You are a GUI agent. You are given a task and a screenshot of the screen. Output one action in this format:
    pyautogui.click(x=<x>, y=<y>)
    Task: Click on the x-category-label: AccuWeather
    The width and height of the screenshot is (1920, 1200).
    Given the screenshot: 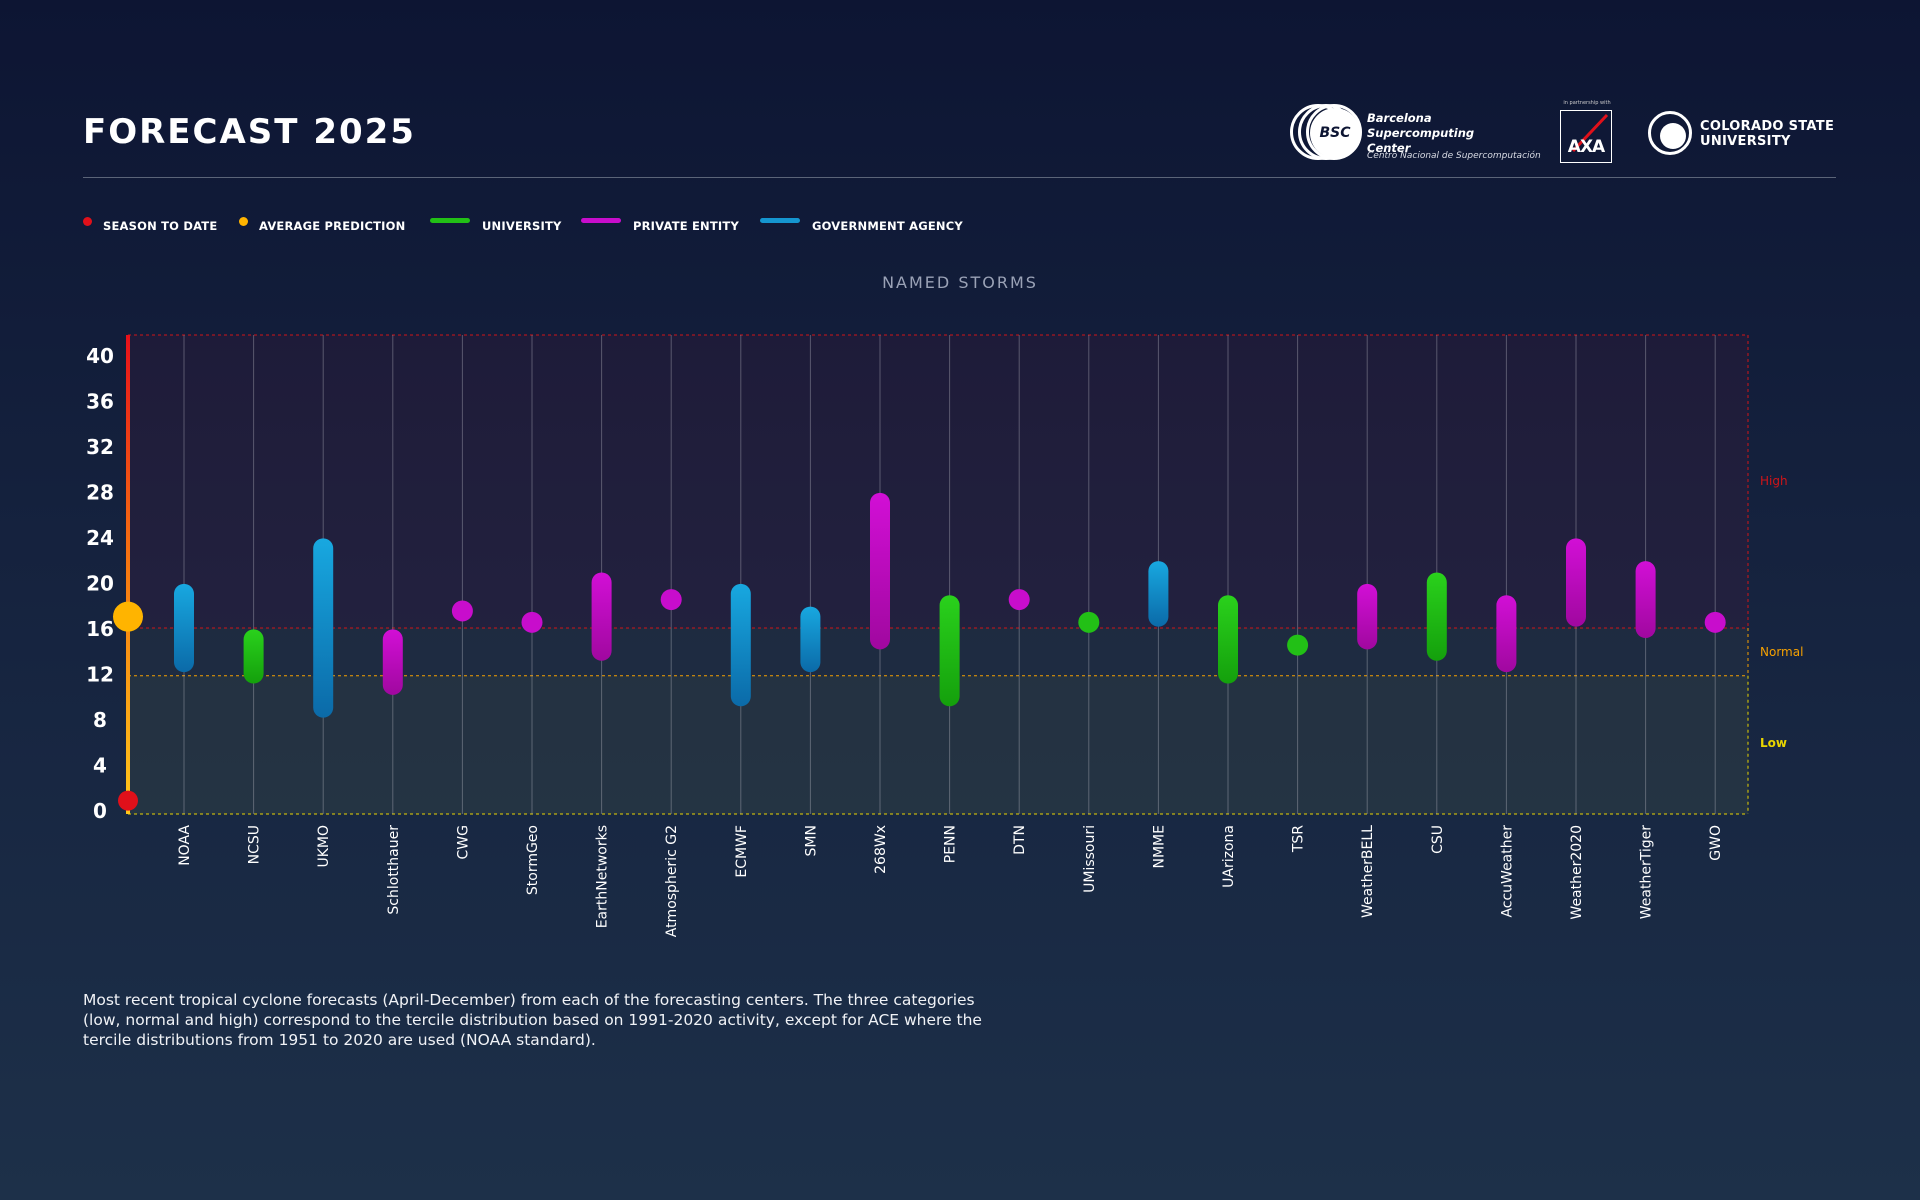 What is the action you would take?
    pyautogui.click(x=1507, y=871)
    